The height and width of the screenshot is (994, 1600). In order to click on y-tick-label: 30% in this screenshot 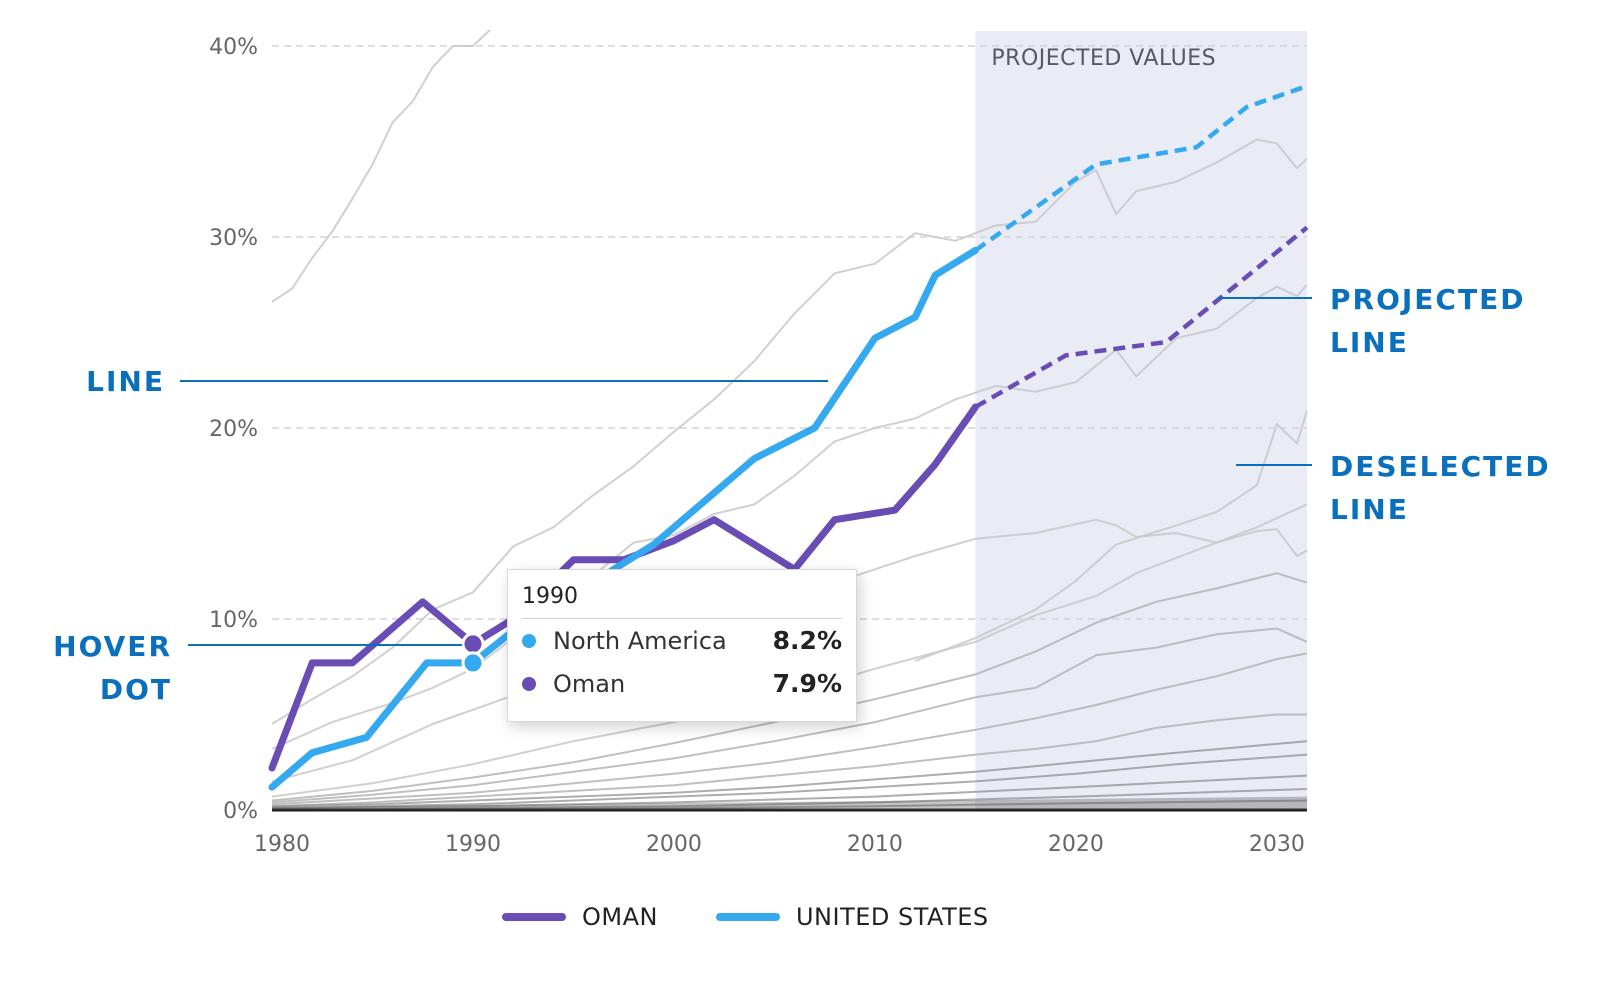, I will do `click(233, 238)`.